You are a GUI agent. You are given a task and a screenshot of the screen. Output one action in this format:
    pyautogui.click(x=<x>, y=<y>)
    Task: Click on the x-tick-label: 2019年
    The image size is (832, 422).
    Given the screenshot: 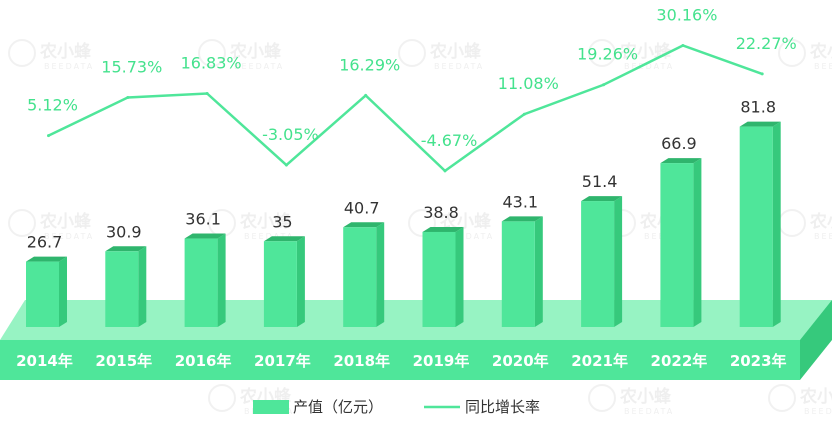 What is the action you would take?
    pyautogui.click(x=441, y=361)
    